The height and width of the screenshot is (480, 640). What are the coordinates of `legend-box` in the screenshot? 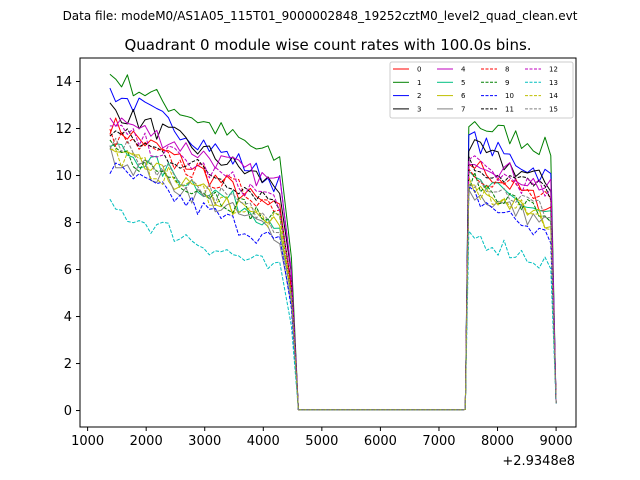 It's located at (481, 90).